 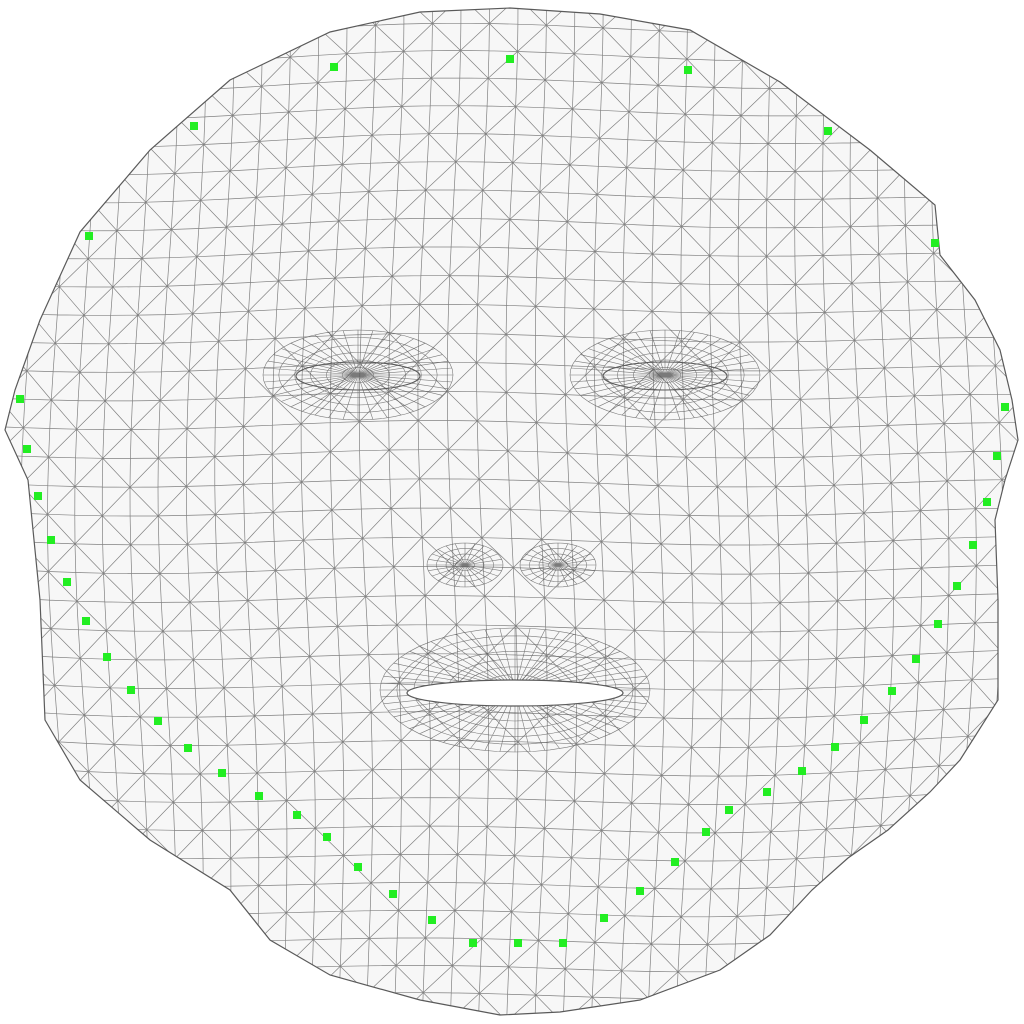 What do you see at coordinates (465, 565) in the screenshot?
I see `left-nostril-mesh` at bounding box center [465, 565].